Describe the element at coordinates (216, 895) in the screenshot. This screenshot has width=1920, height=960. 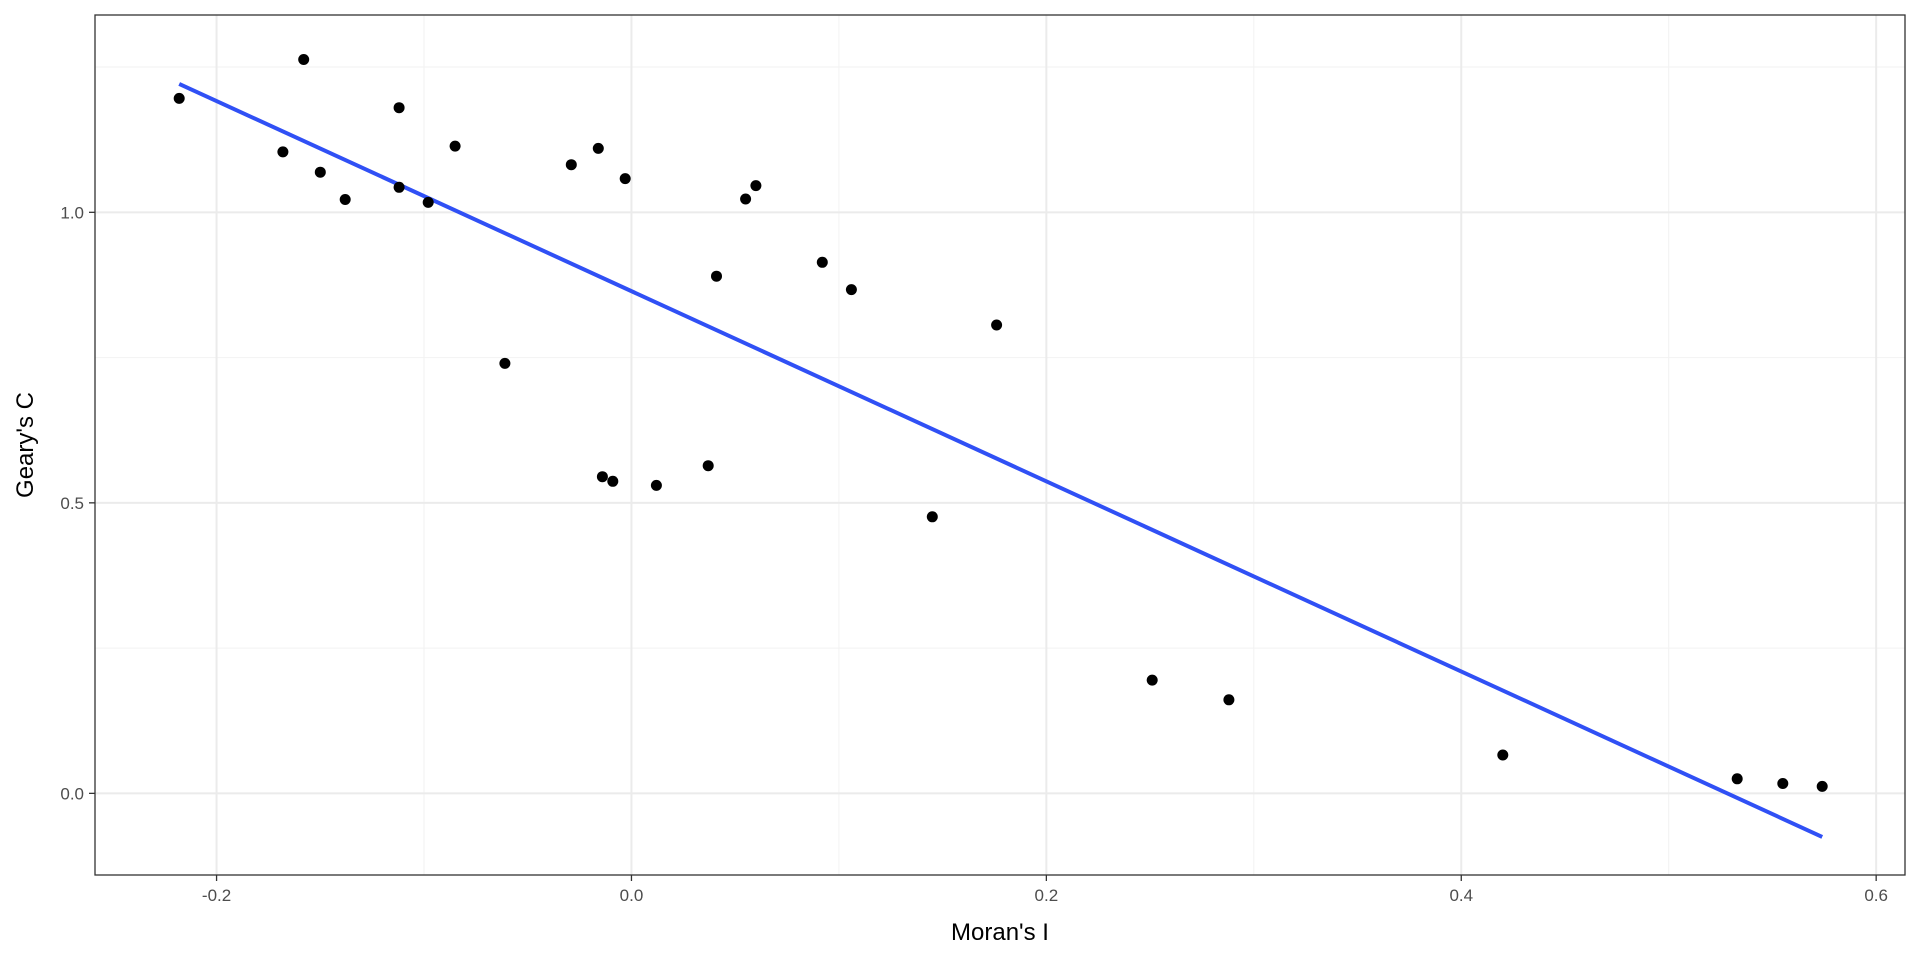
I see `x-tick-label: -0.2` at that location.